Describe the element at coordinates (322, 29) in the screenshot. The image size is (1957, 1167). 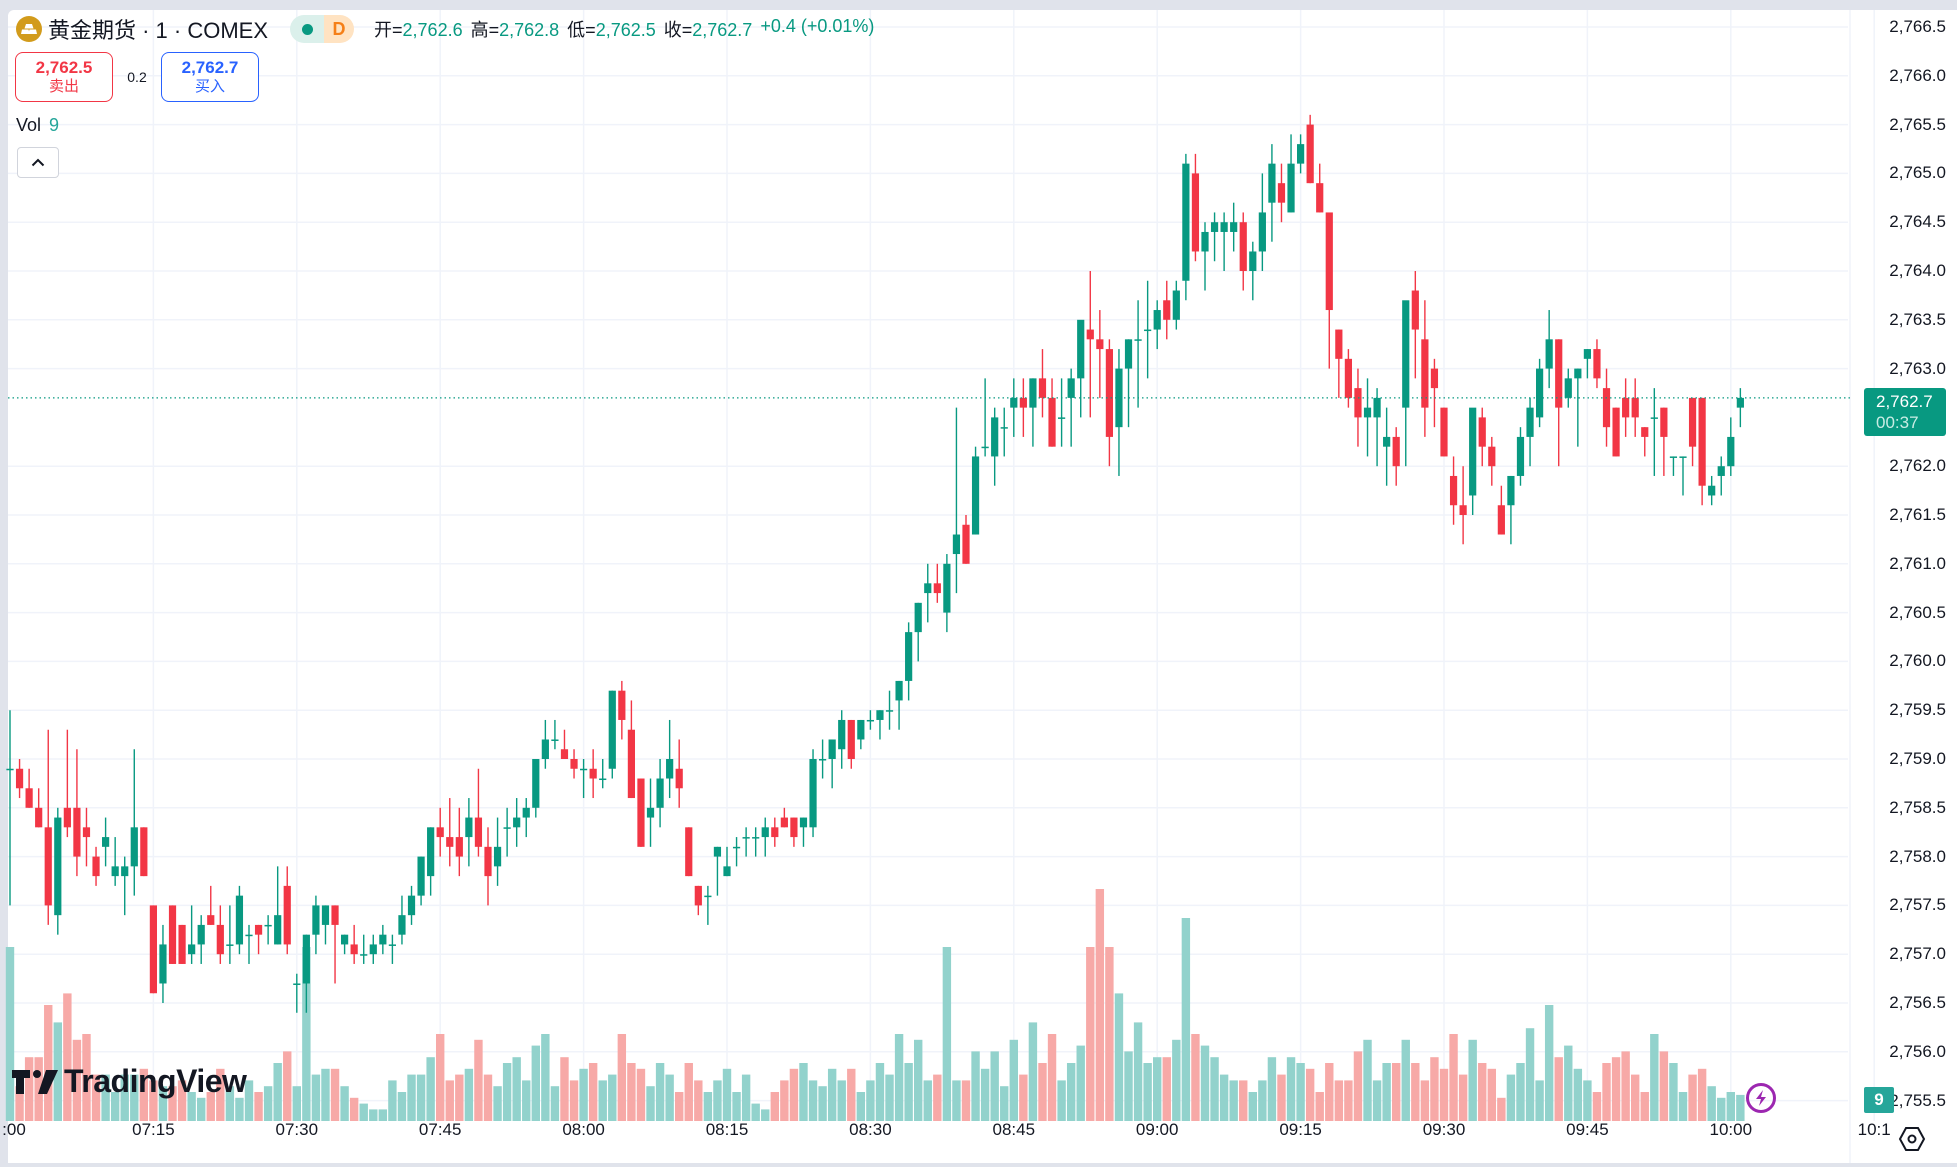
I see `market-status-pill: D` at that location.